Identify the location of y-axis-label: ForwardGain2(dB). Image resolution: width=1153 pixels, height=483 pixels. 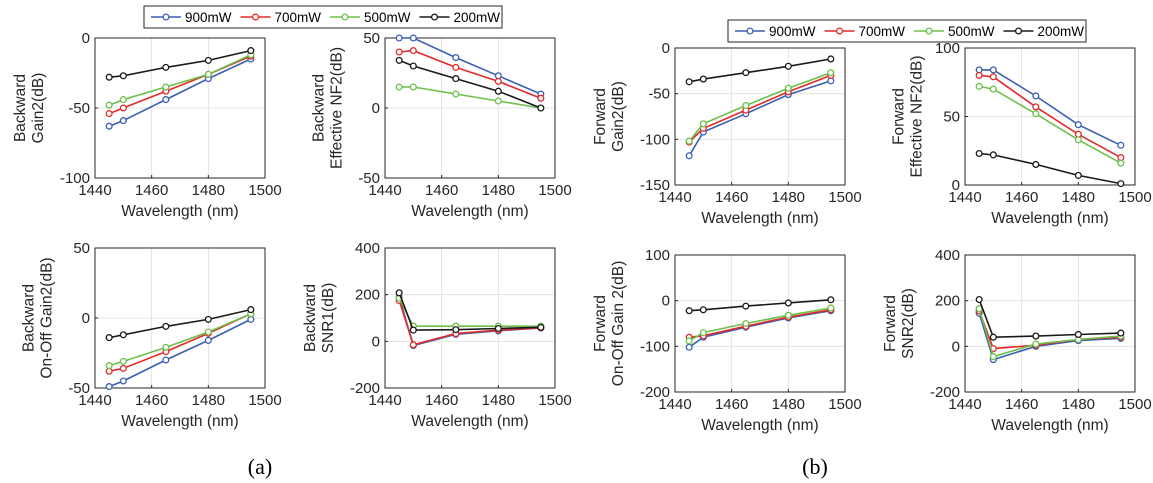
(609, 116).